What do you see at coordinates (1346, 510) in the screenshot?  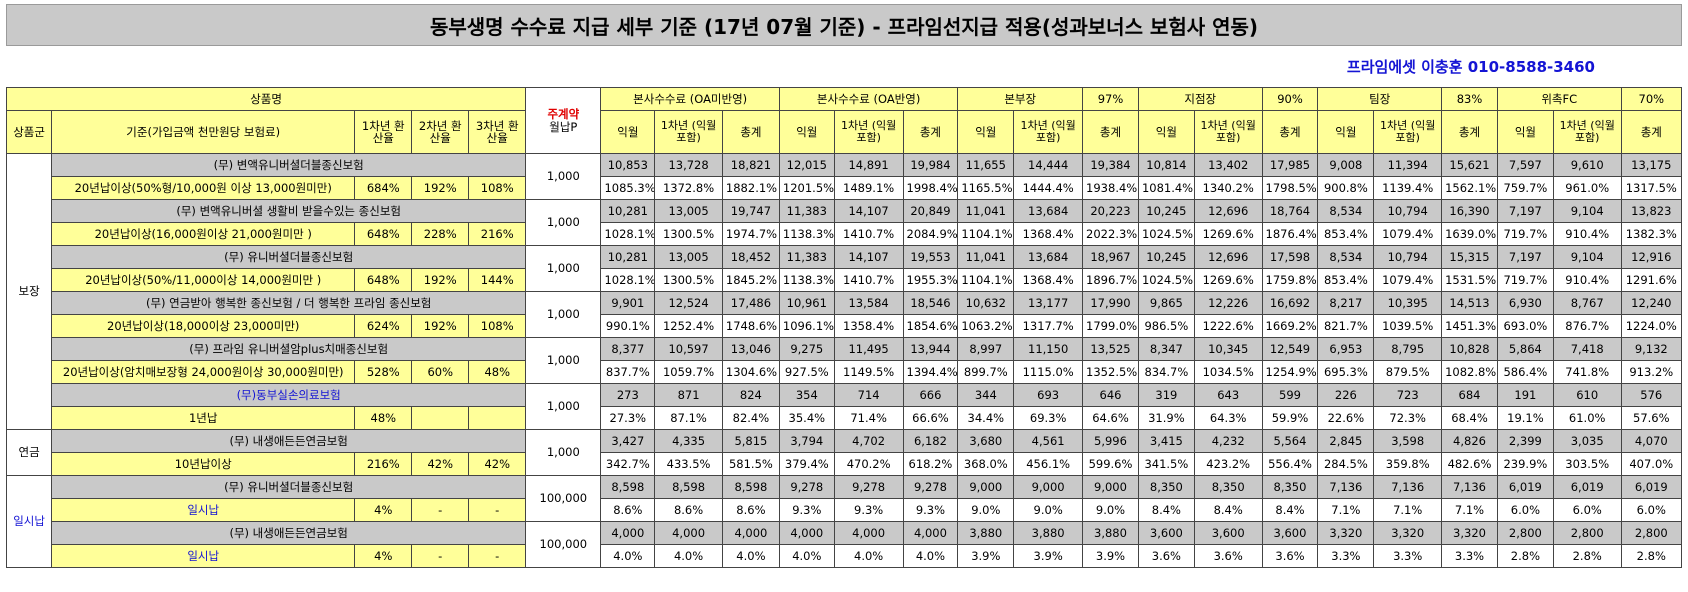 I see `commission-rate: 7.1%` at bounding box center [1346, 510].